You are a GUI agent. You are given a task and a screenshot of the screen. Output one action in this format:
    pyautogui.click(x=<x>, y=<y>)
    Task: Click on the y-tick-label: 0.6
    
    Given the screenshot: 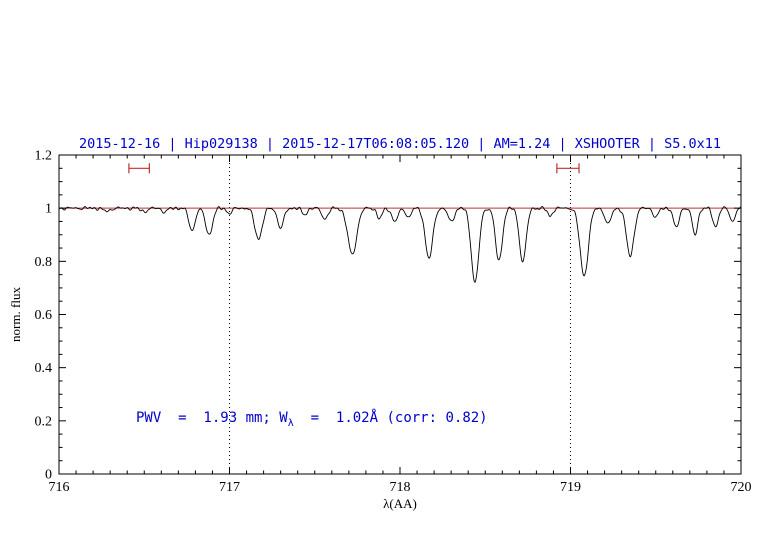 What is the action you would take?
    pyautogui.click(x=44, y=315)
    